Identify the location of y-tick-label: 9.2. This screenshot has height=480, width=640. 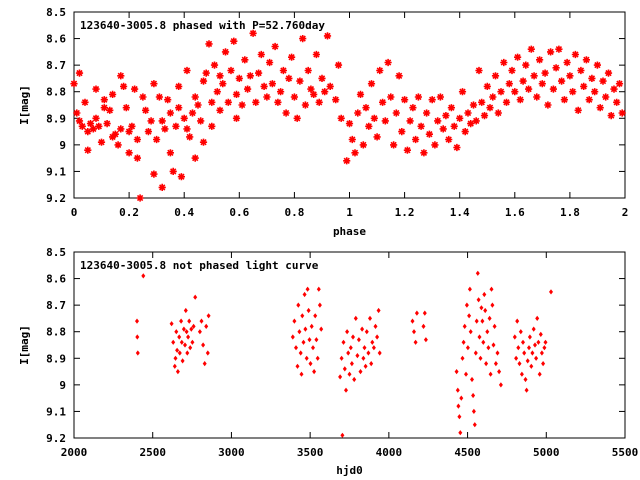
(56, 438).